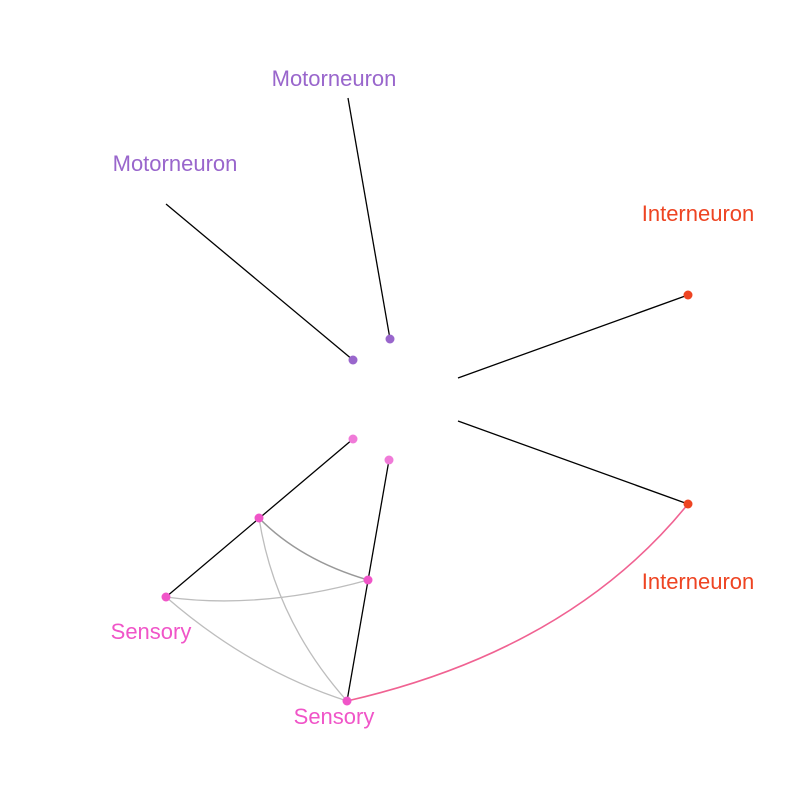  What do you see at coordinates (698, 213) in the screenshot?
I see `label-inter-top: Interneuron` at bounding box center [698, 213].